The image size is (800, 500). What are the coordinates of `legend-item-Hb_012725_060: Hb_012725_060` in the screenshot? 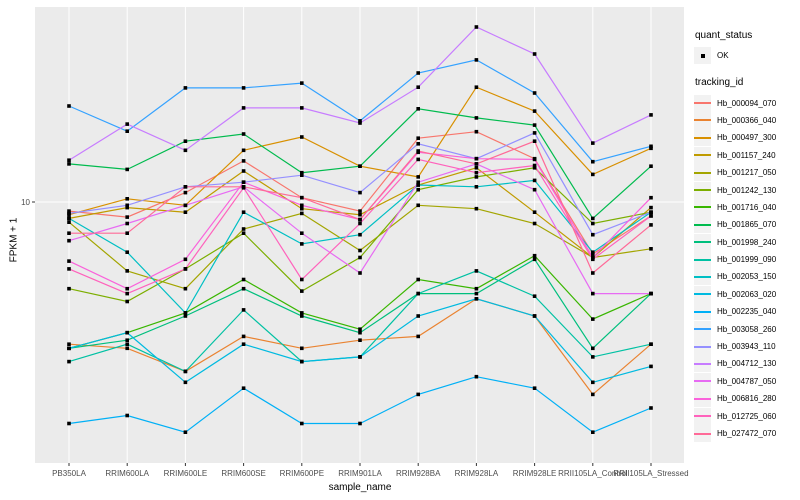 It's located at (747, 416).